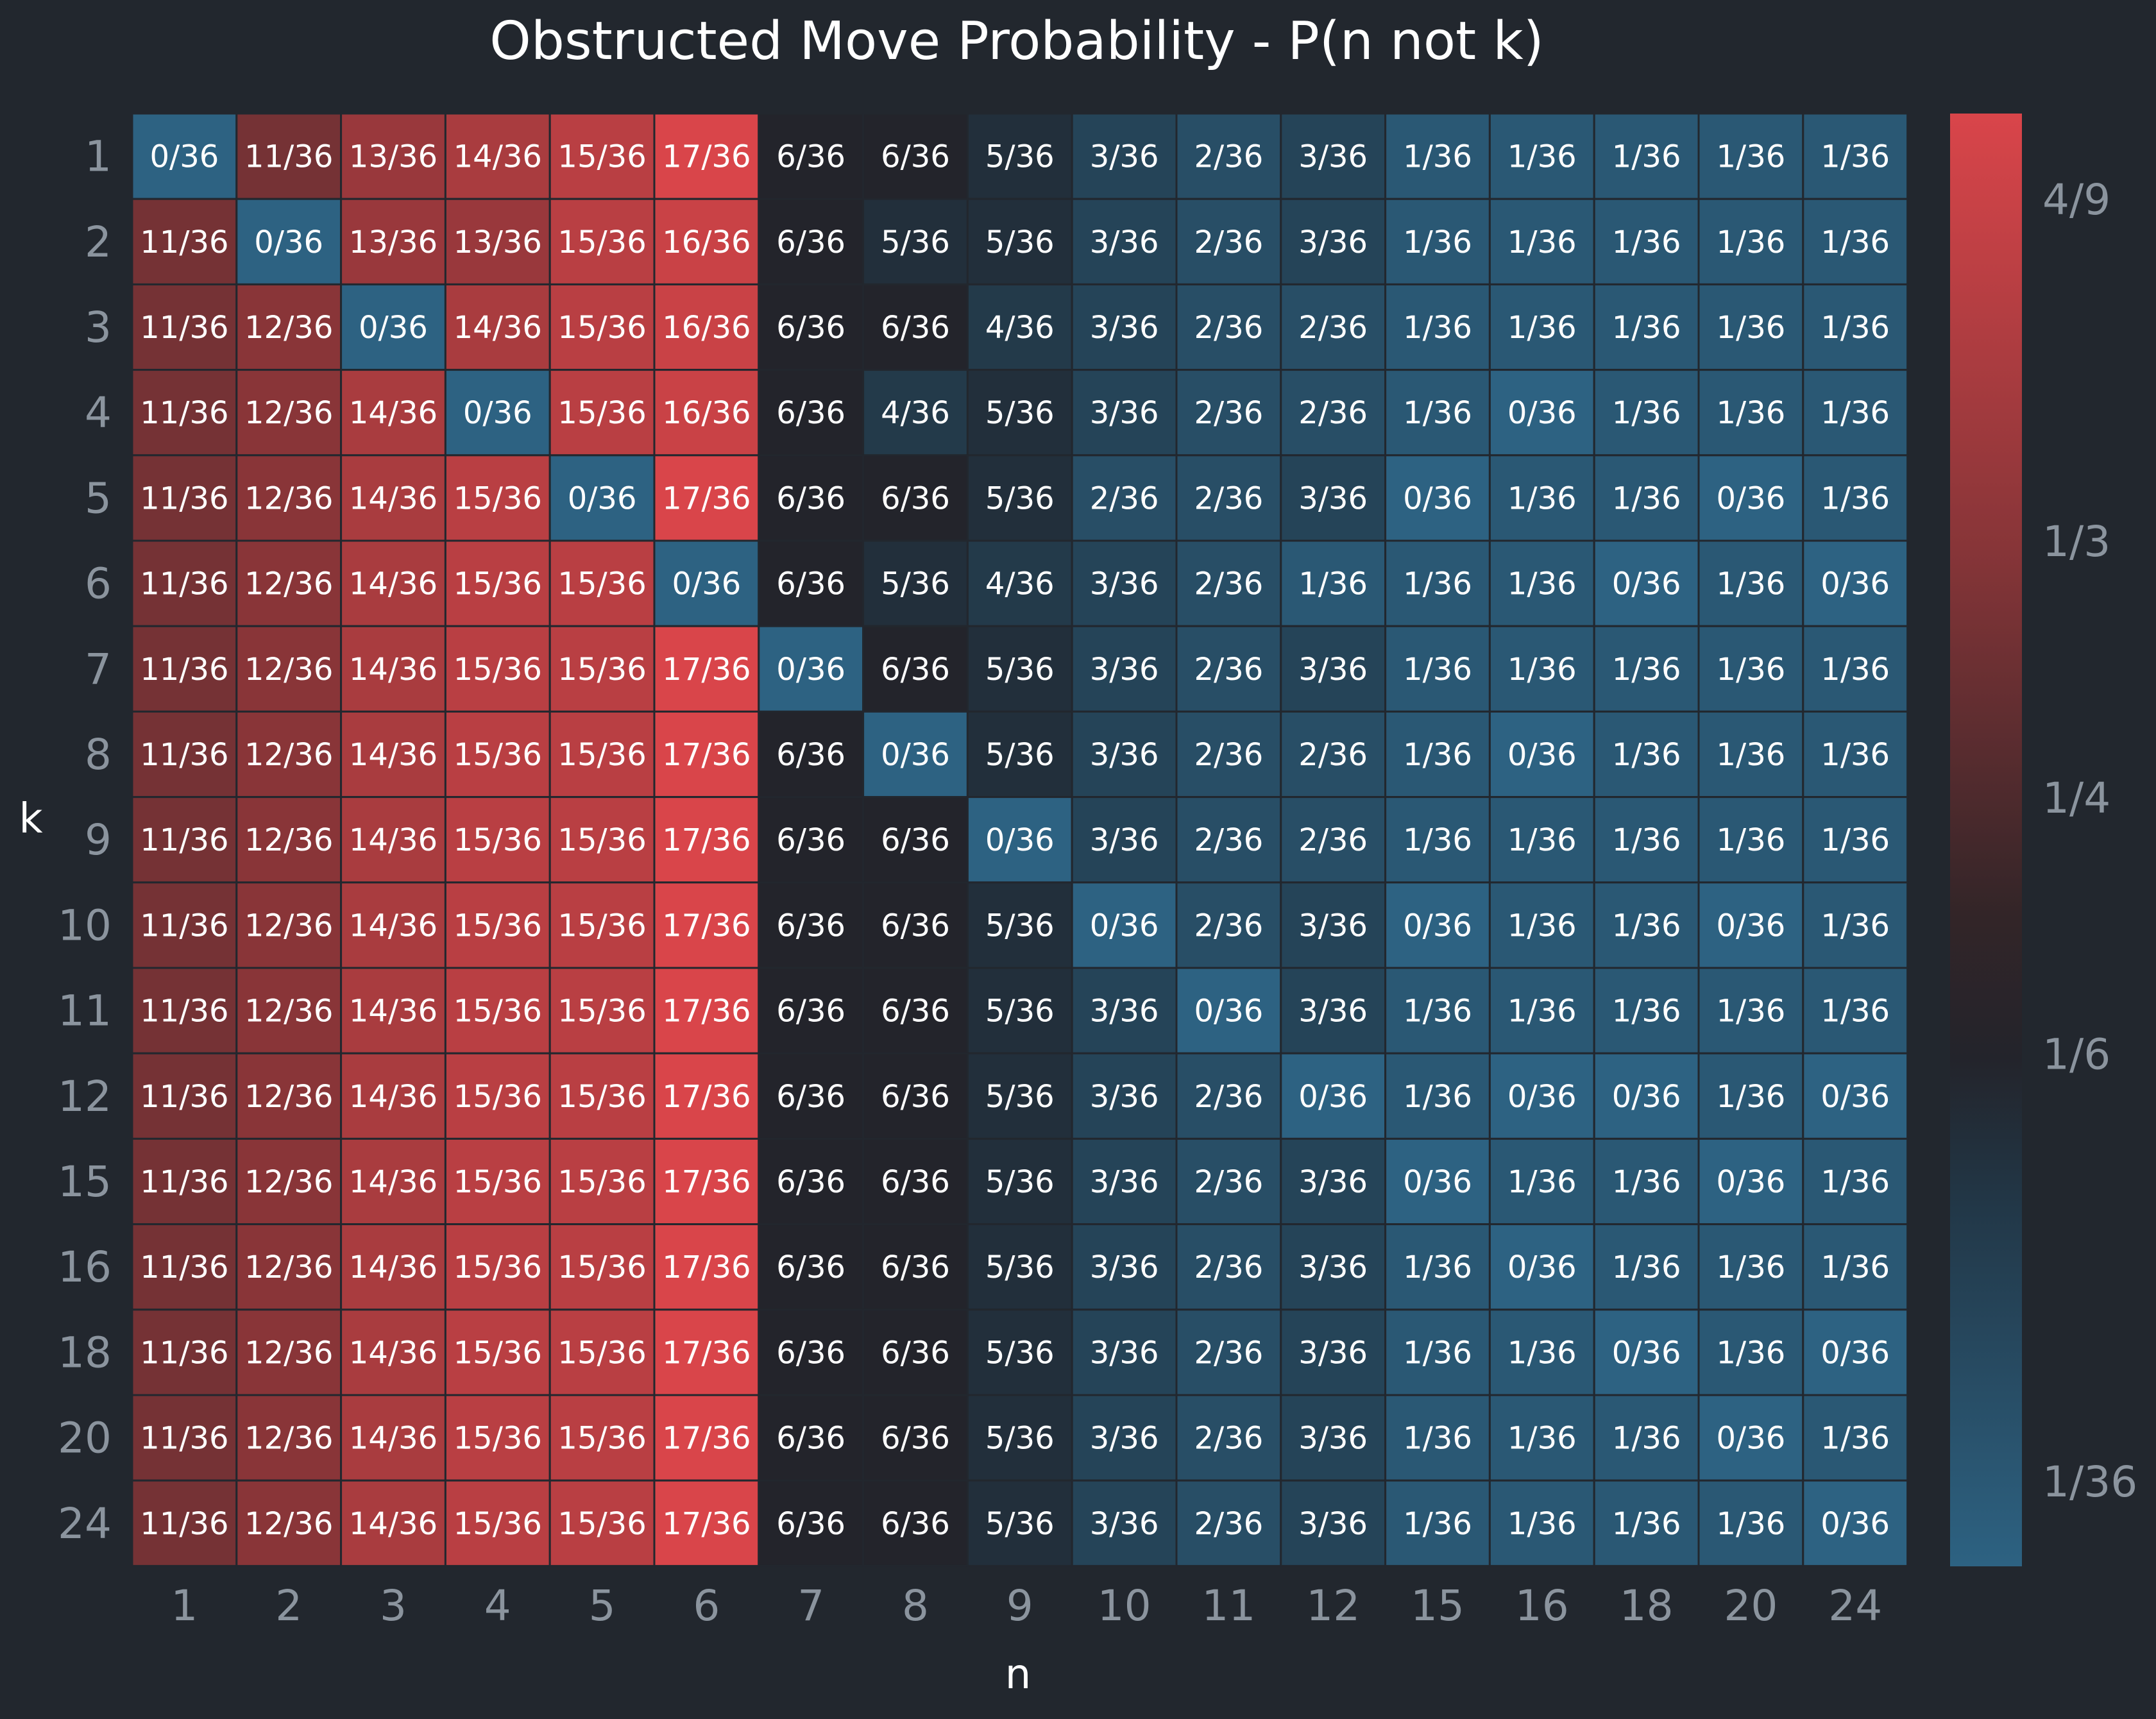 The height and width of the screenshot is (1719, 2156). Describe the element at coordinates (1986, 840) in the screenshot. I see `colorbar` at that location.